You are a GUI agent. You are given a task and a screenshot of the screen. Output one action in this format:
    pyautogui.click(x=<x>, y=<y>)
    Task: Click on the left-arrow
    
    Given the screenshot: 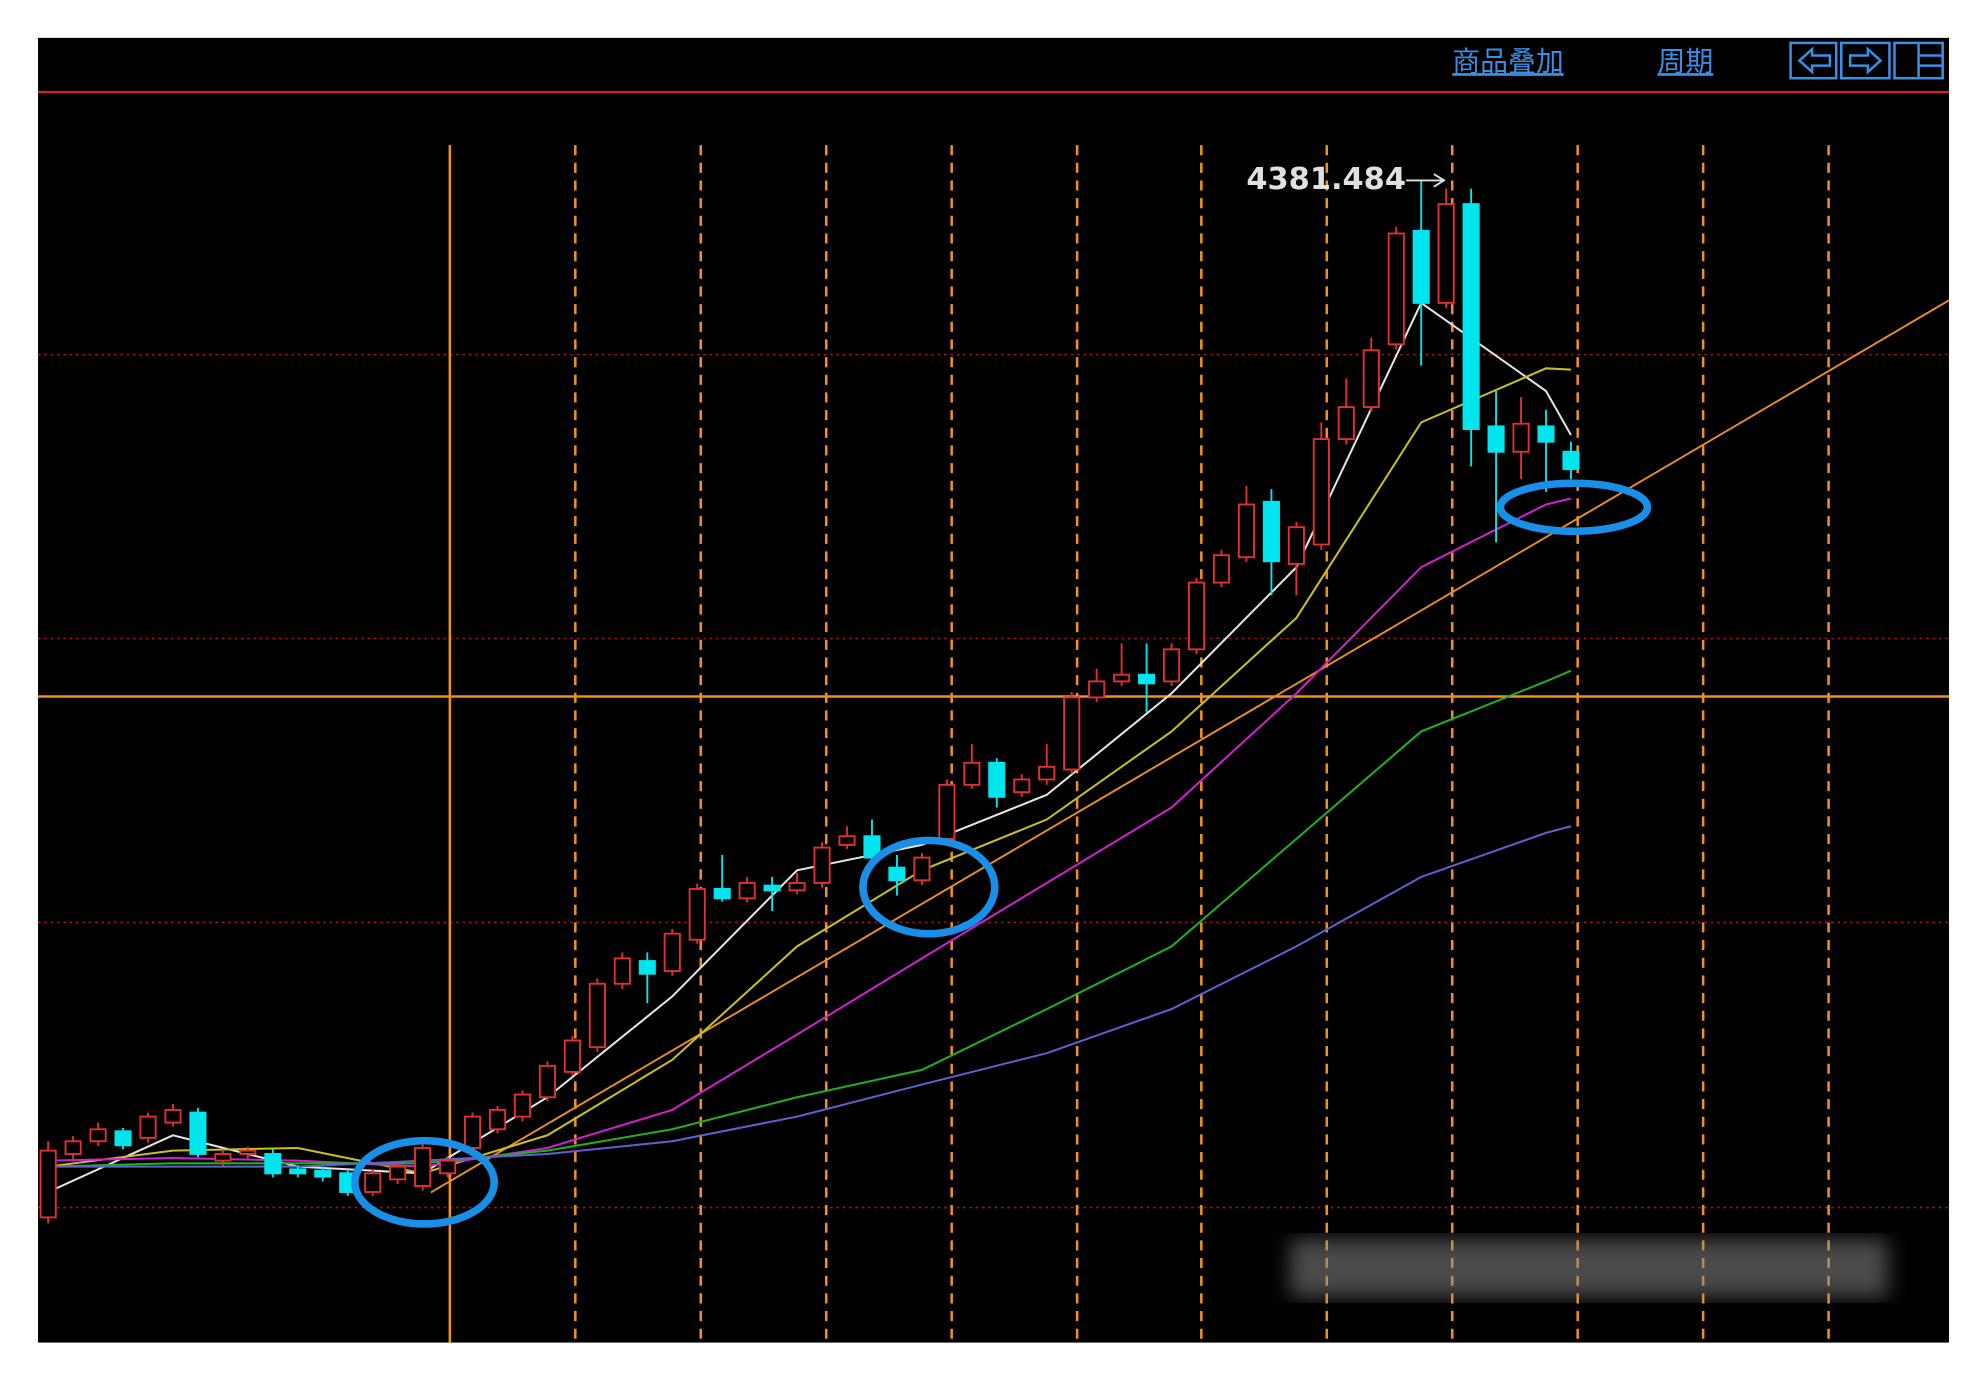 What is the action you would take?
    pyautogui.click(x=1814, y=60)
    